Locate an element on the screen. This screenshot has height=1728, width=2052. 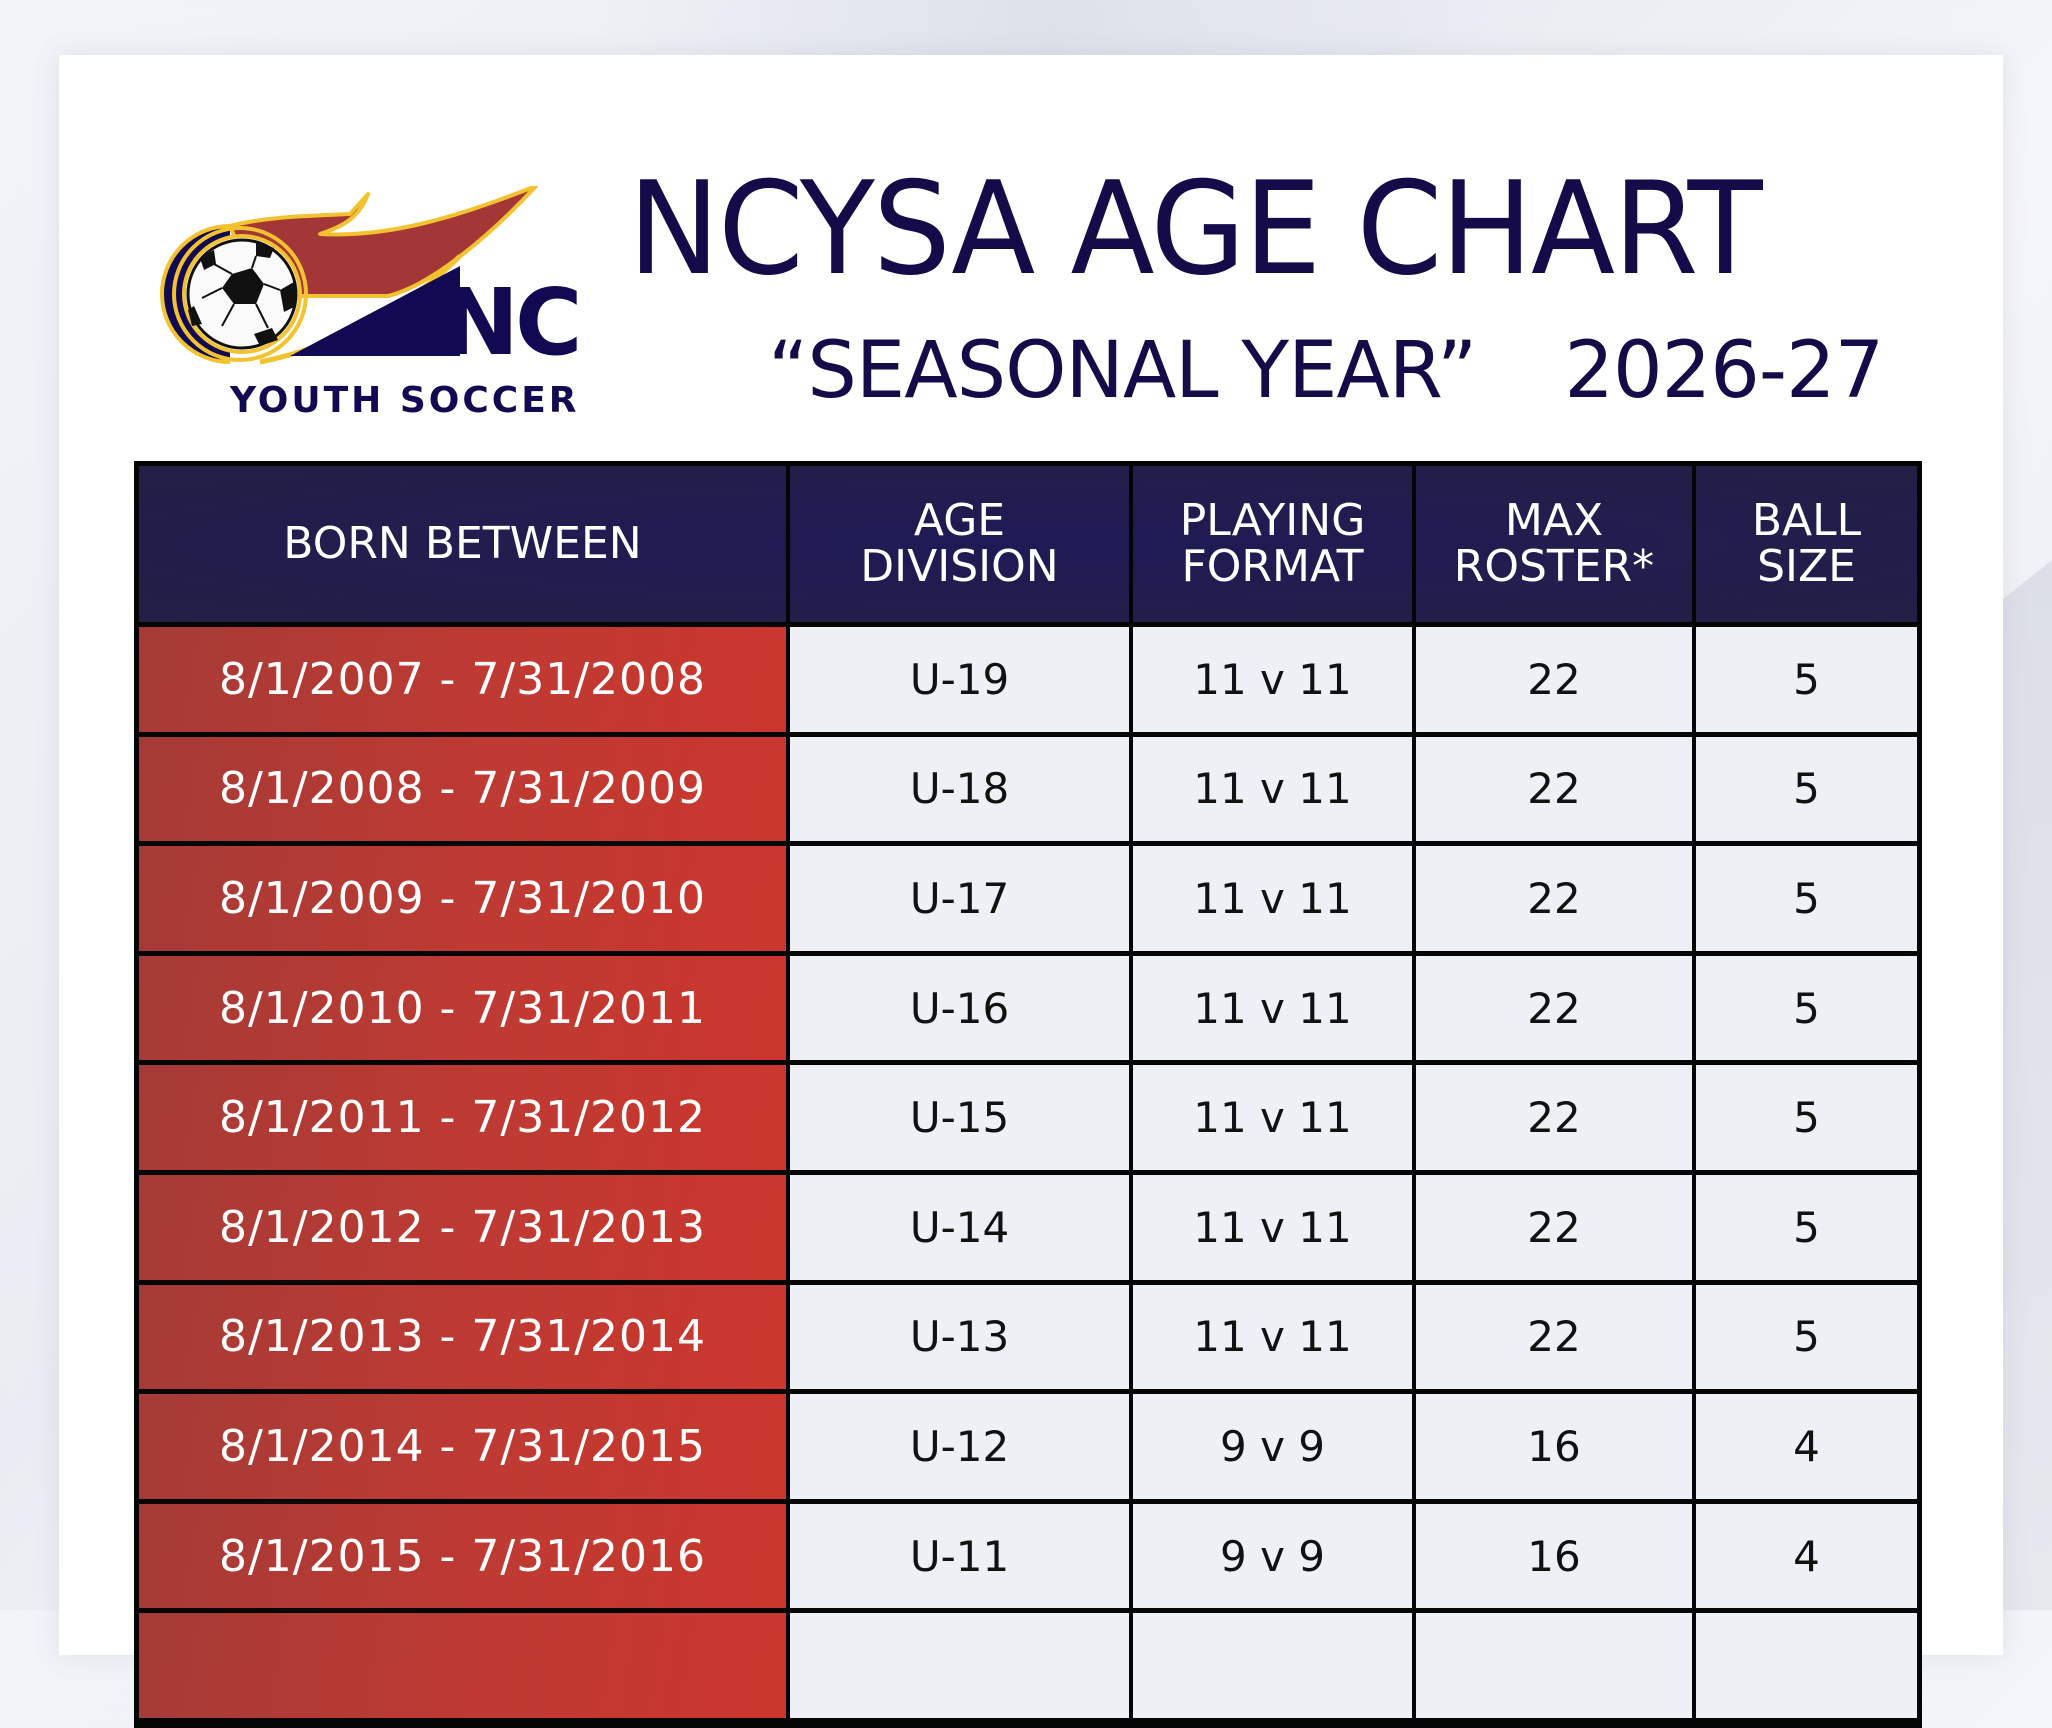
soccer-ball-icon is located at coordinates (242, 294).